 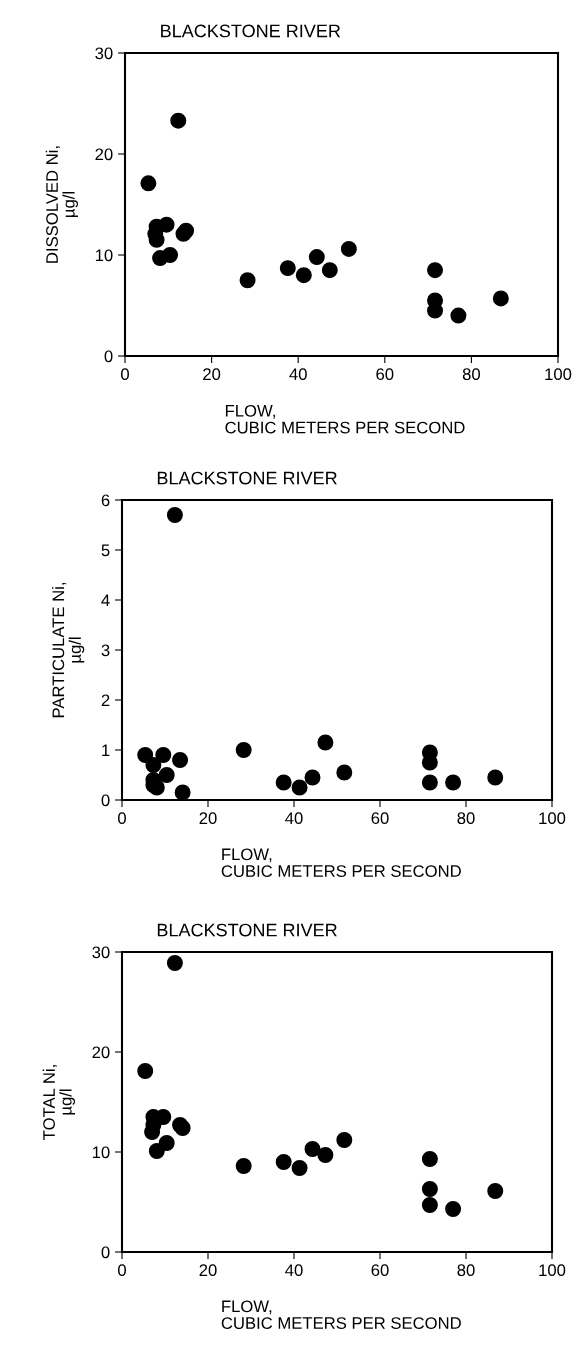 What do you see at coordinates (105, 550) in the screenshot?
I see `y-tick-label: 5` at bounding box center [105, 550].